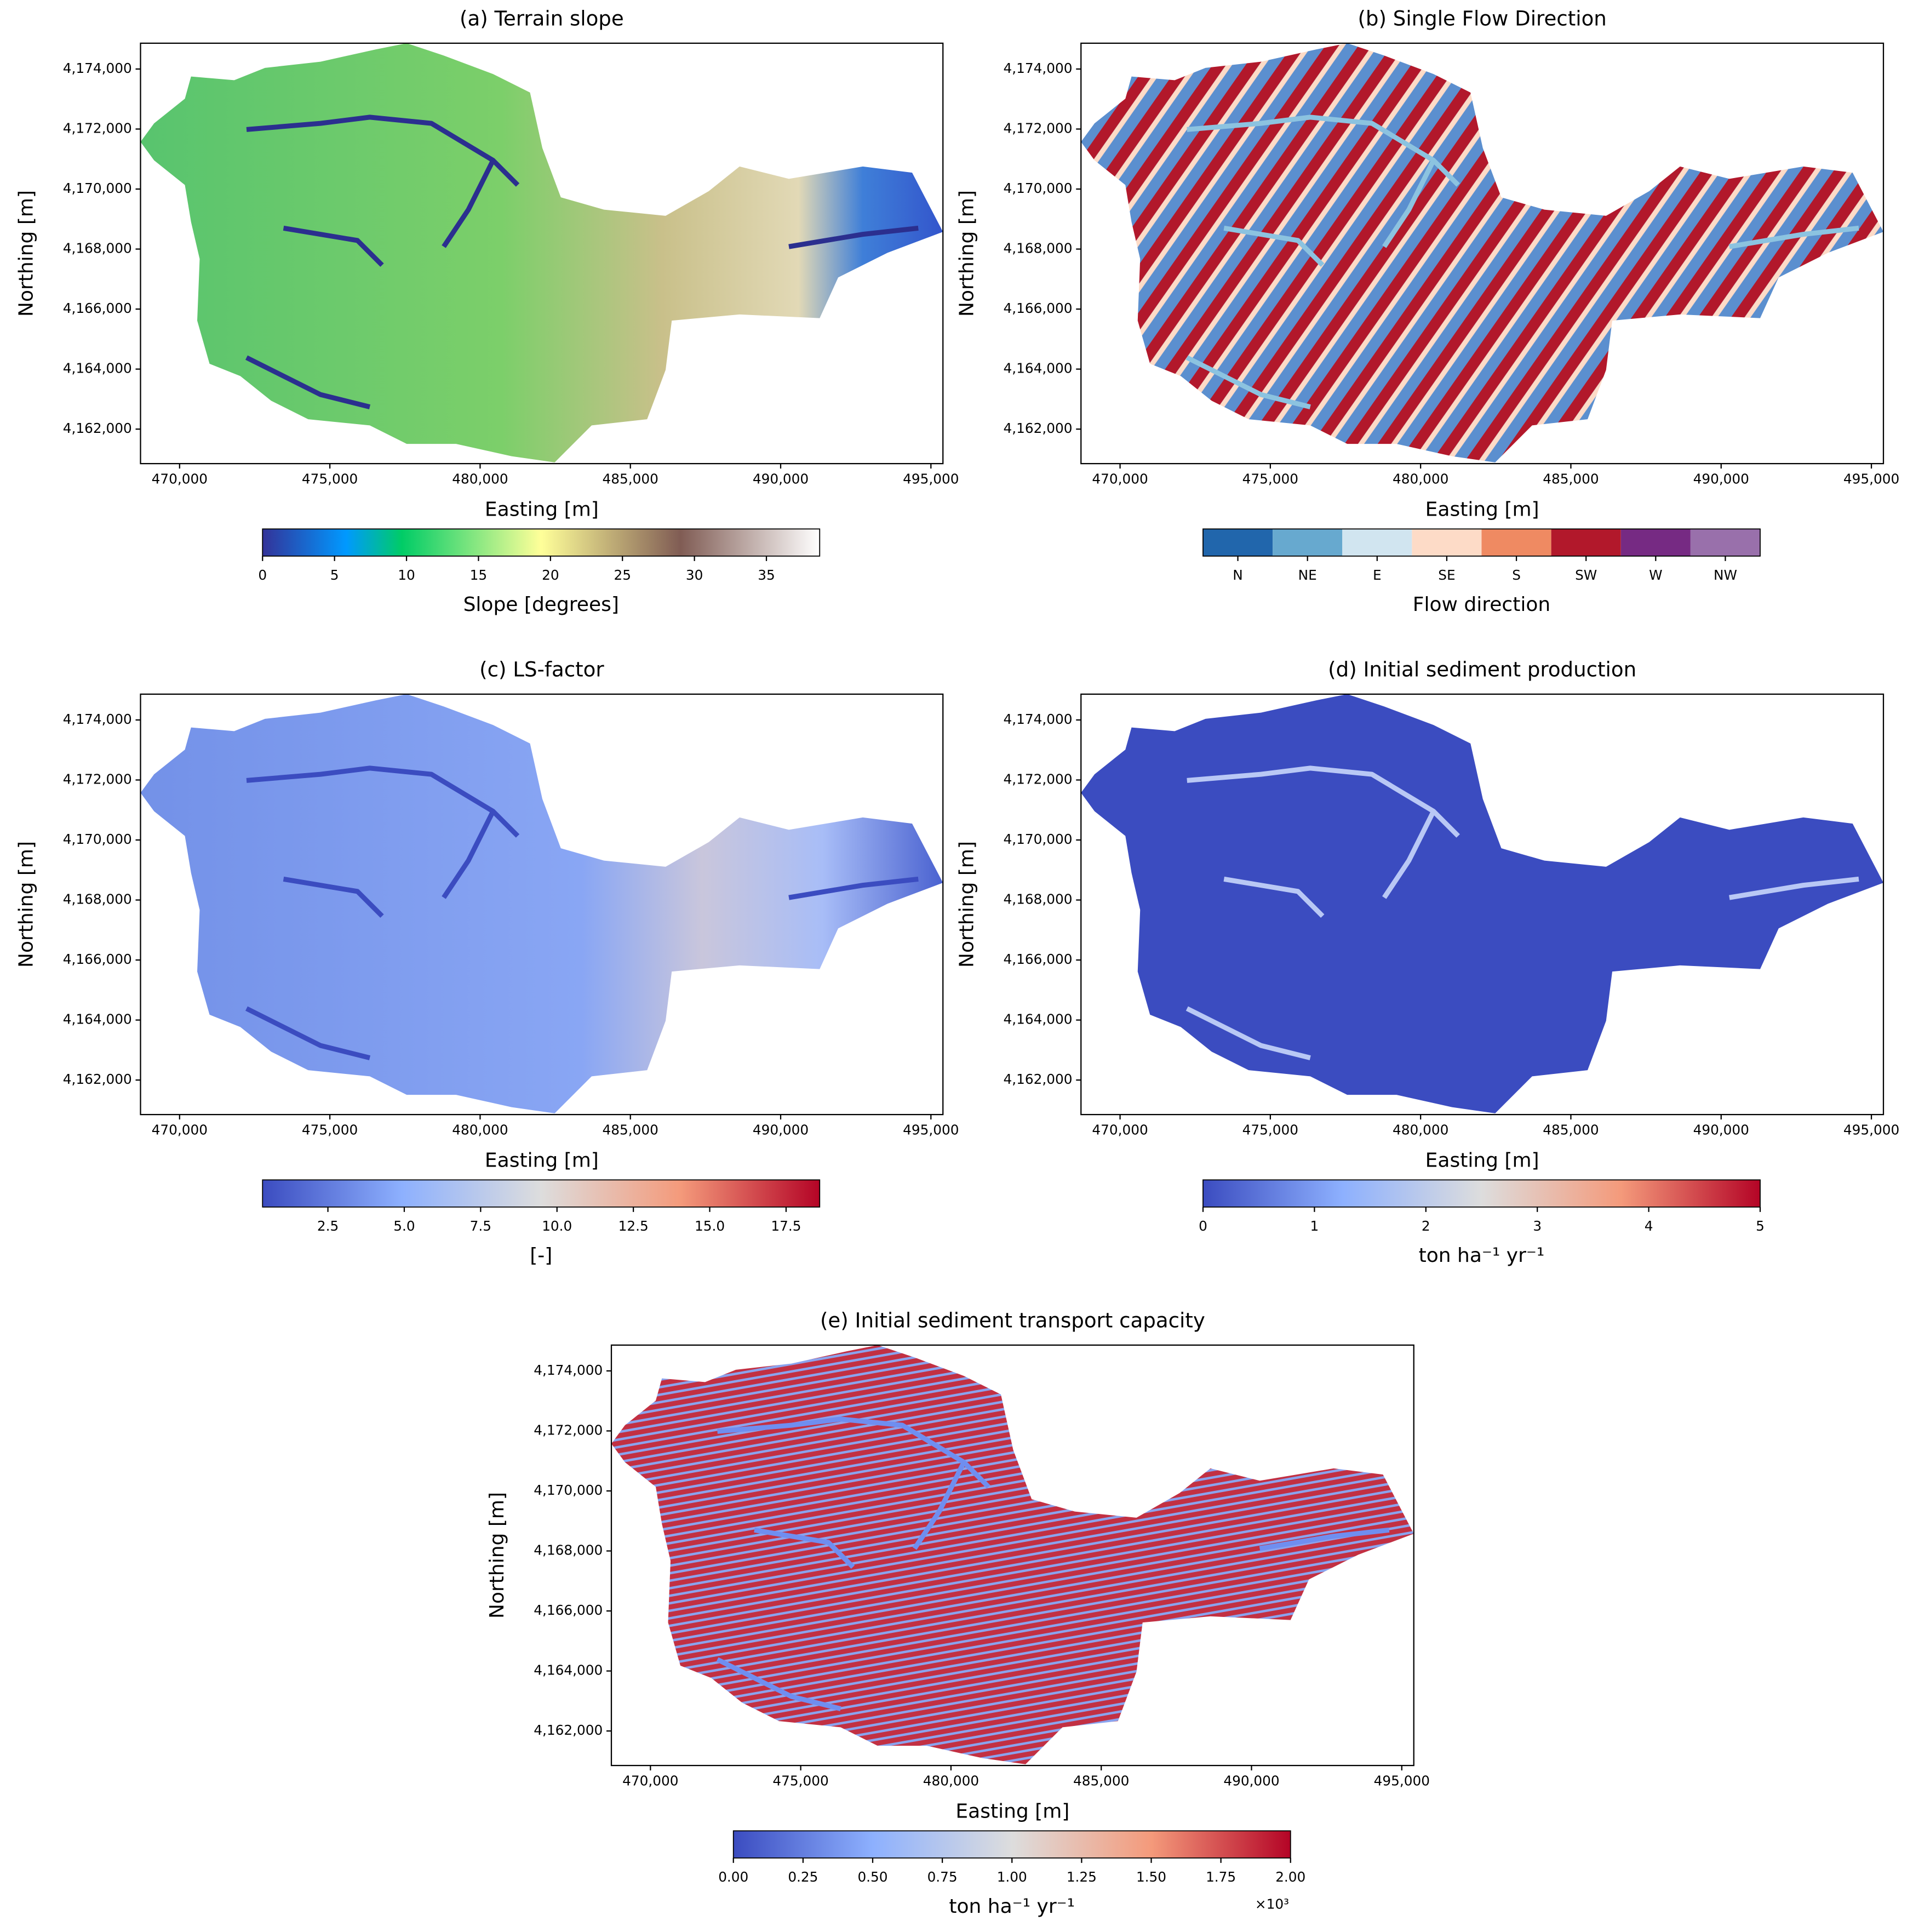 This screenshot has height=1932, width=1913. Describe the element at coordinates (695, 575) in the screenshot. I see `colorbar-tick-label: 30` at that location.